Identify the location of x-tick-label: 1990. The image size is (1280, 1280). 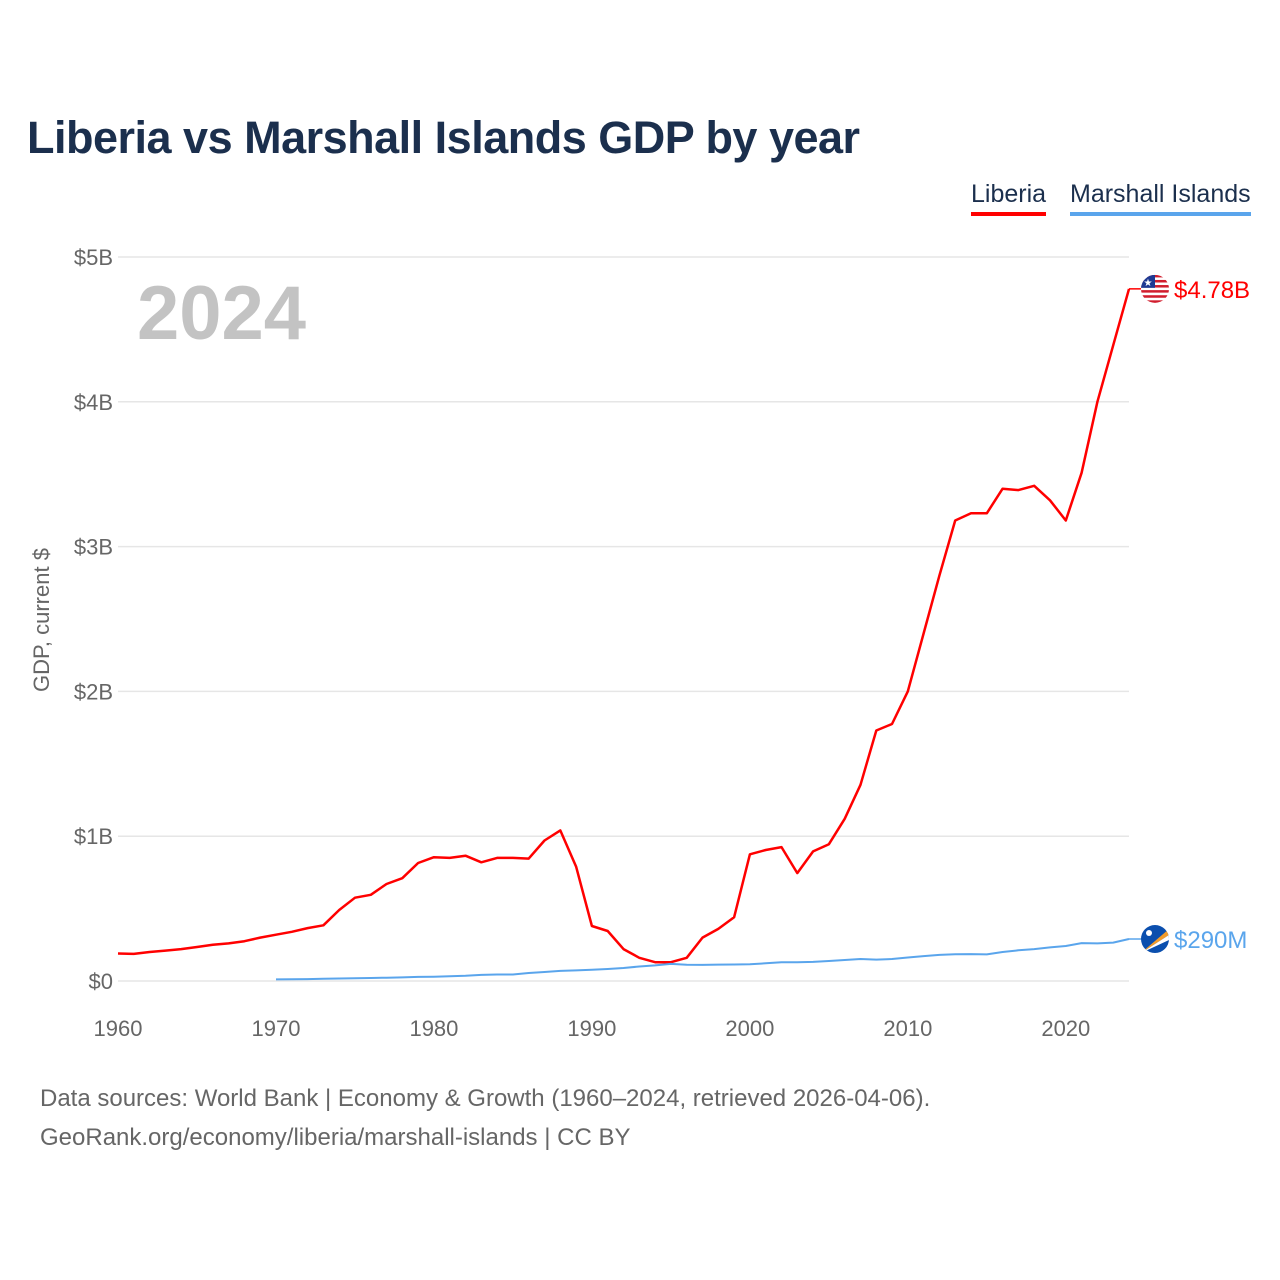
(591, 1028).